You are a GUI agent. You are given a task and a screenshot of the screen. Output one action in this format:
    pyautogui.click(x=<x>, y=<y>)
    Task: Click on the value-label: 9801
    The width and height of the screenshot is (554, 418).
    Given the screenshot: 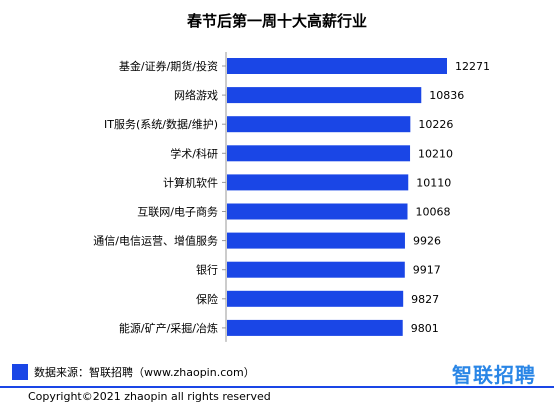 What is the action you would take?
    pyautogui.click(x=425, y=328)
    